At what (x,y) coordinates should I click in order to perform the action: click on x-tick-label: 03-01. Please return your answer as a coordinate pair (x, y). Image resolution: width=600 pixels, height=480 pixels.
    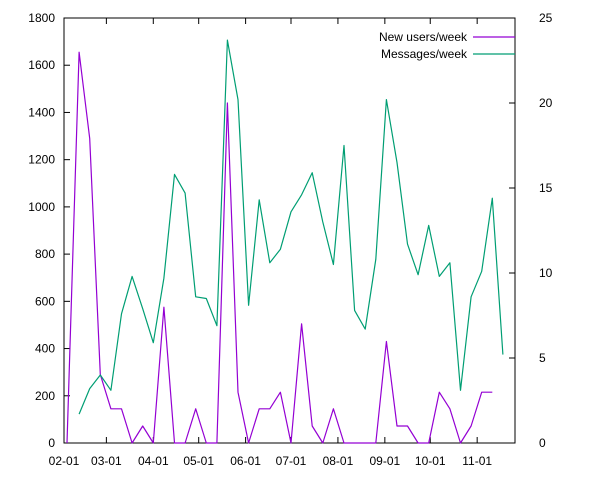
    Looking at the image, I should click on (106, 461).